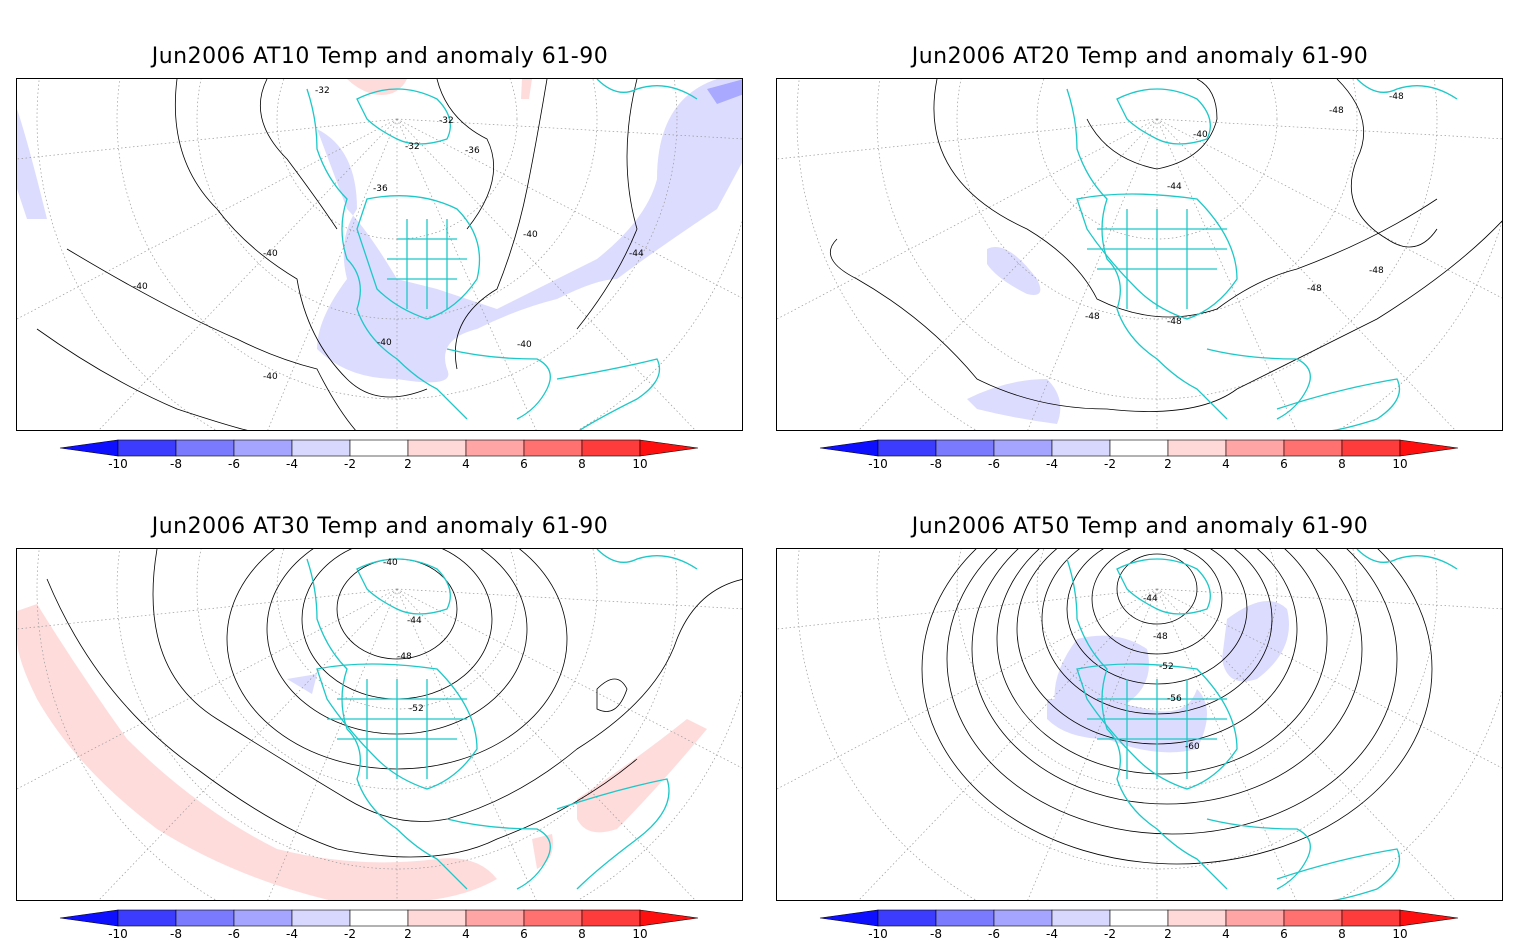 This screenshot has width=1520, height=941. I want to click on contour-label: -56, so click(1174, 699).